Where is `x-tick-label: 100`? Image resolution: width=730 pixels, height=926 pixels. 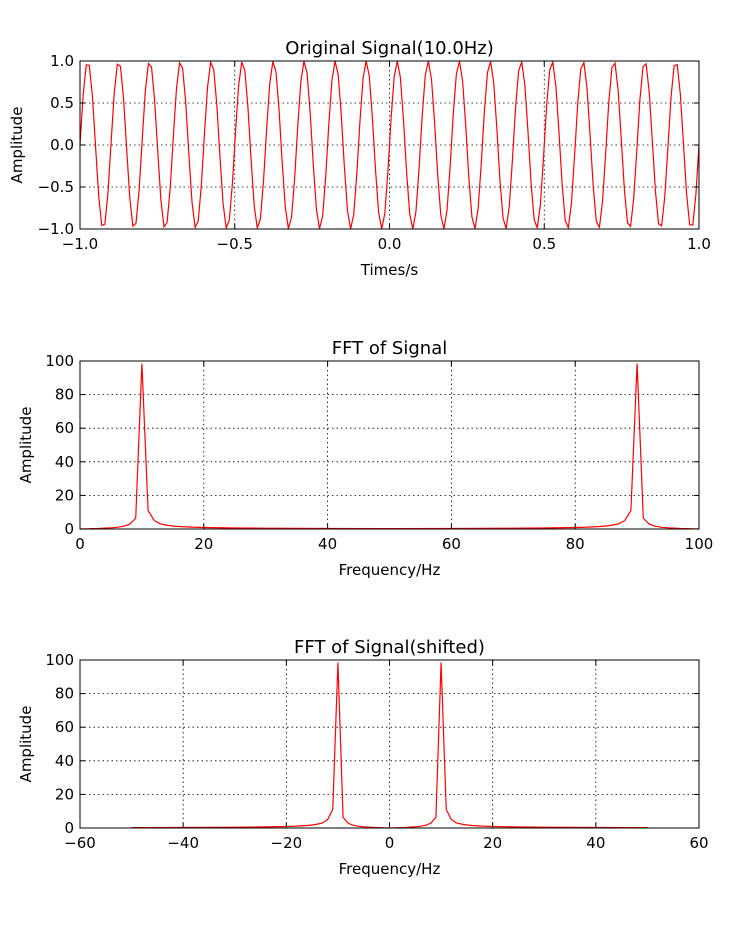
x-tick-label: 100 is located at coordinates (699, 544).